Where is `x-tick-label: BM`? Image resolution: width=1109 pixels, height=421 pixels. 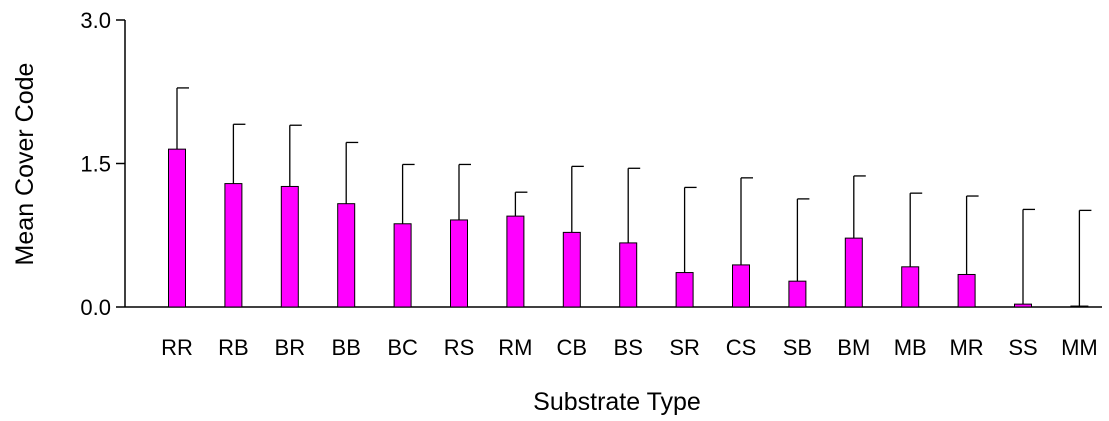 x-tick-label: BM is located at coordinates (853, 347).